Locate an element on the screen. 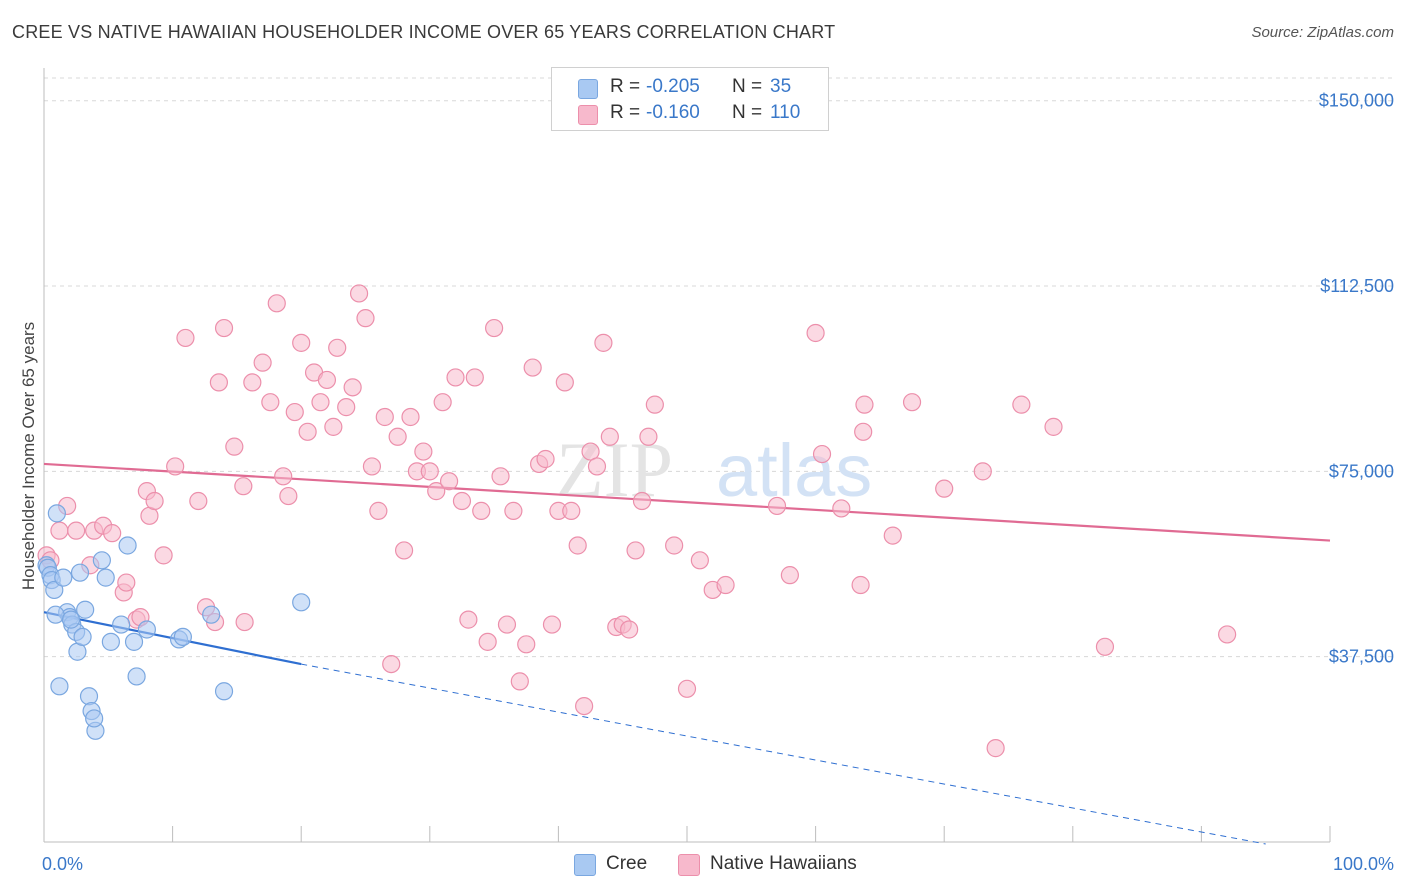 This screenshot has width=1406, height=892. y-tick-label-3: $150,000 is located at coordinates (1356, 101).